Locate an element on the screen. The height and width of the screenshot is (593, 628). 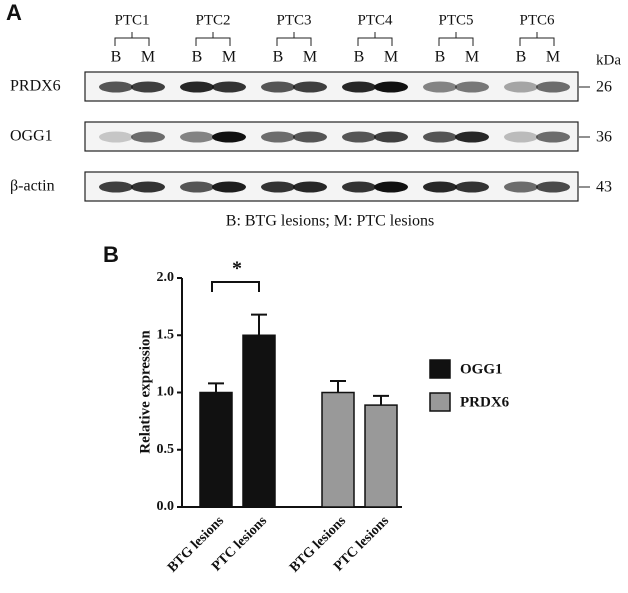
sample-label: PTC1 is located at coordinates (131, 20).